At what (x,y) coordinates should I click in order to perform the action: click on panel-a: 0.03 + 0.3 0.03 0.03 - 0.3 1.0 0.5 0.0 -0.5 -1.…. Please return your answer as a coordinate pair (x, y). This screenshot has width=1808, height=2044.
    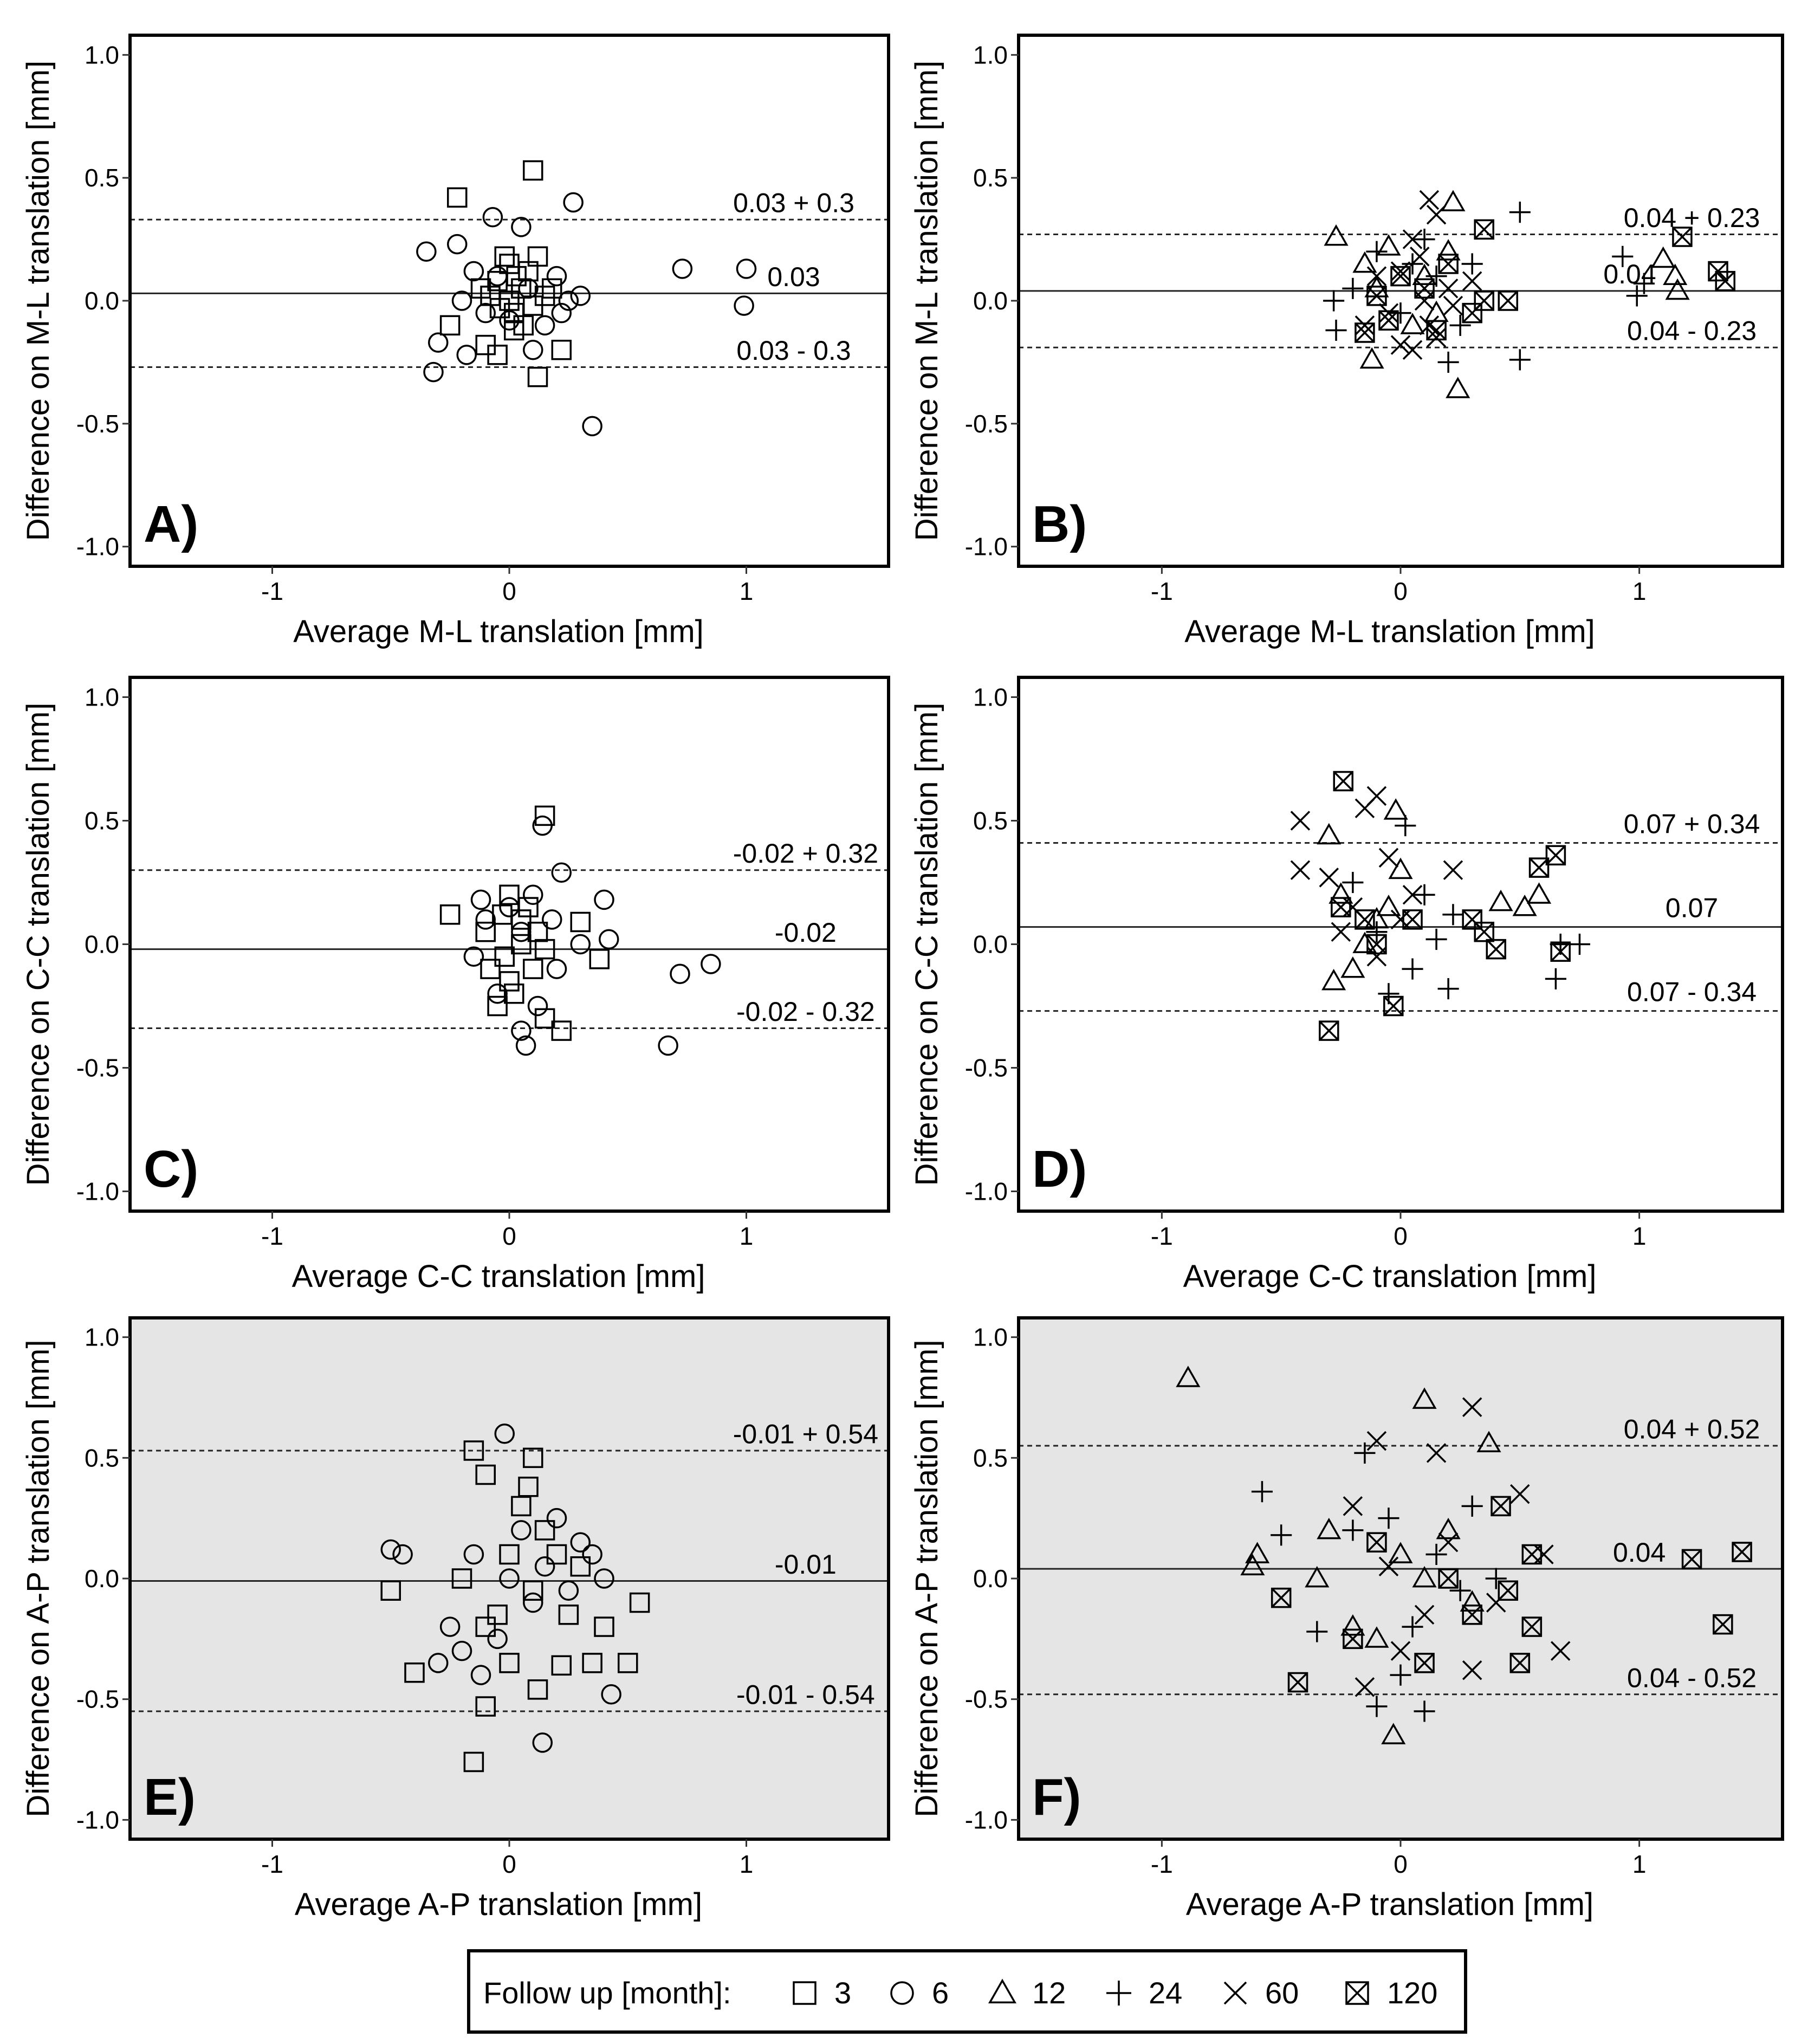
    Looking at the image, I should click on (455, 341).